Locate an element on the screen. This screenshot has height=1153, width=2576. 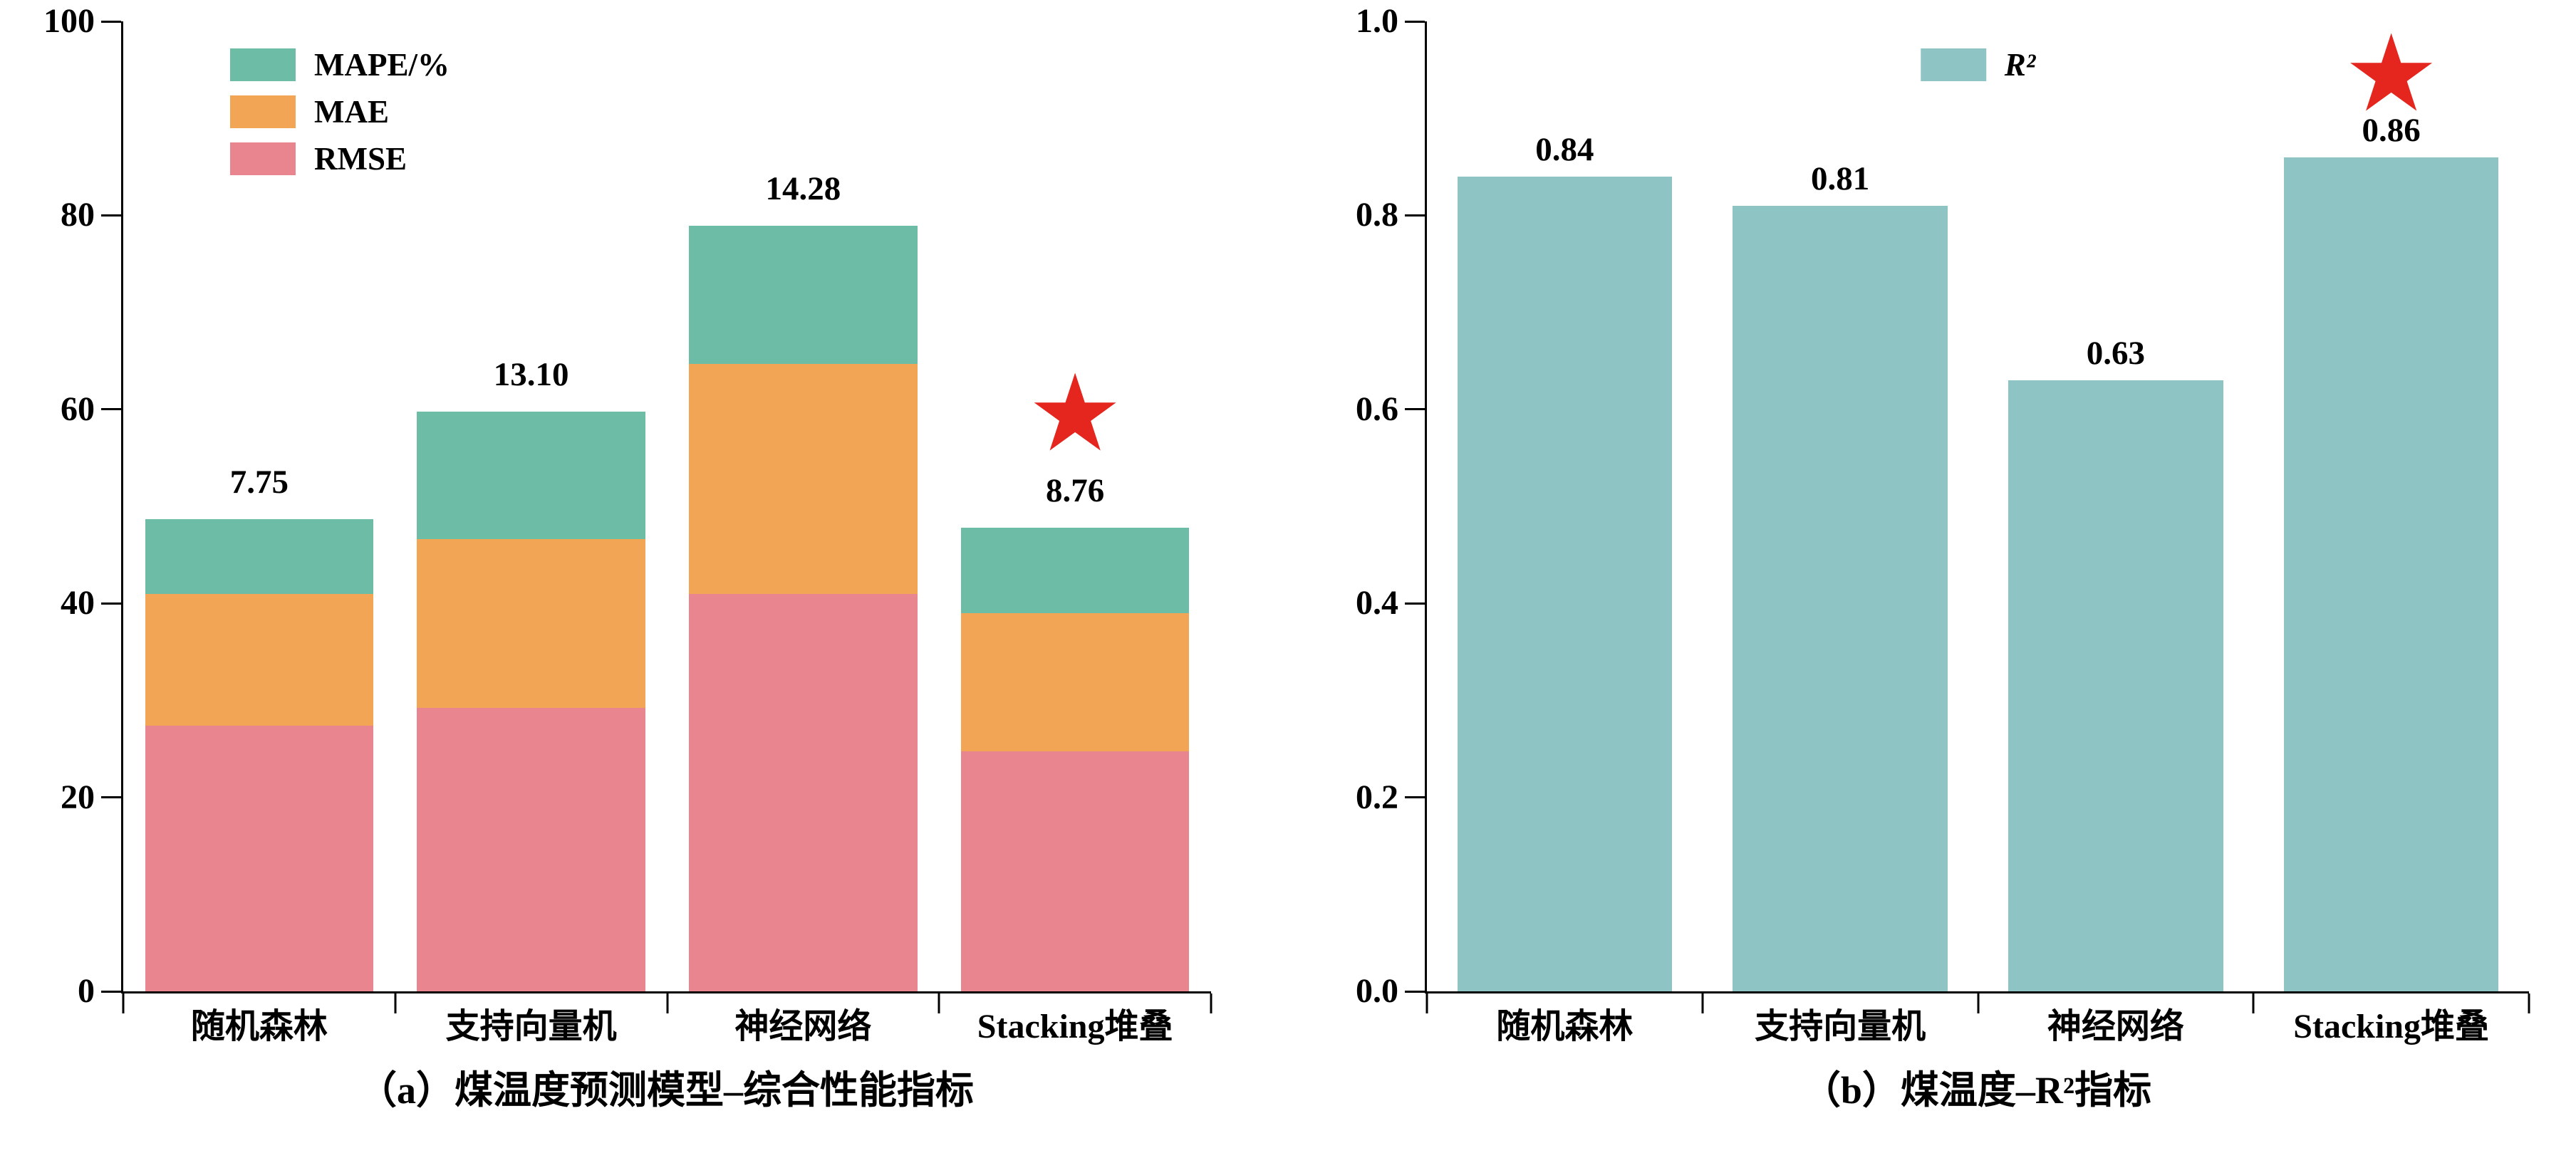
legend-swatch-r2 is located at coordinates (1953, 64).